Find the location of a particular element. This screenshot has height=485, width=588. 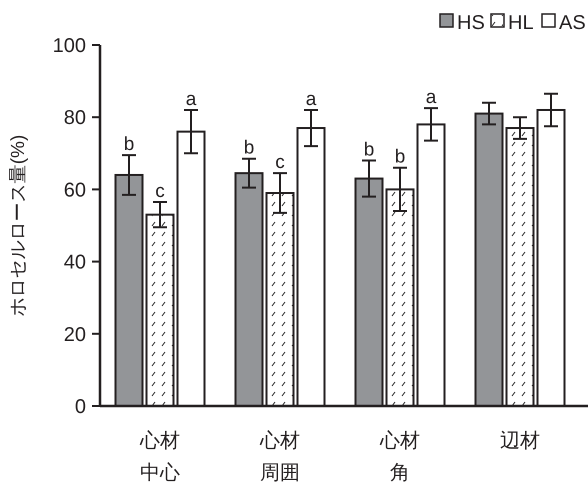

y-axis-title: ホロセルロース量(%) is located at coordinates (18, 225).